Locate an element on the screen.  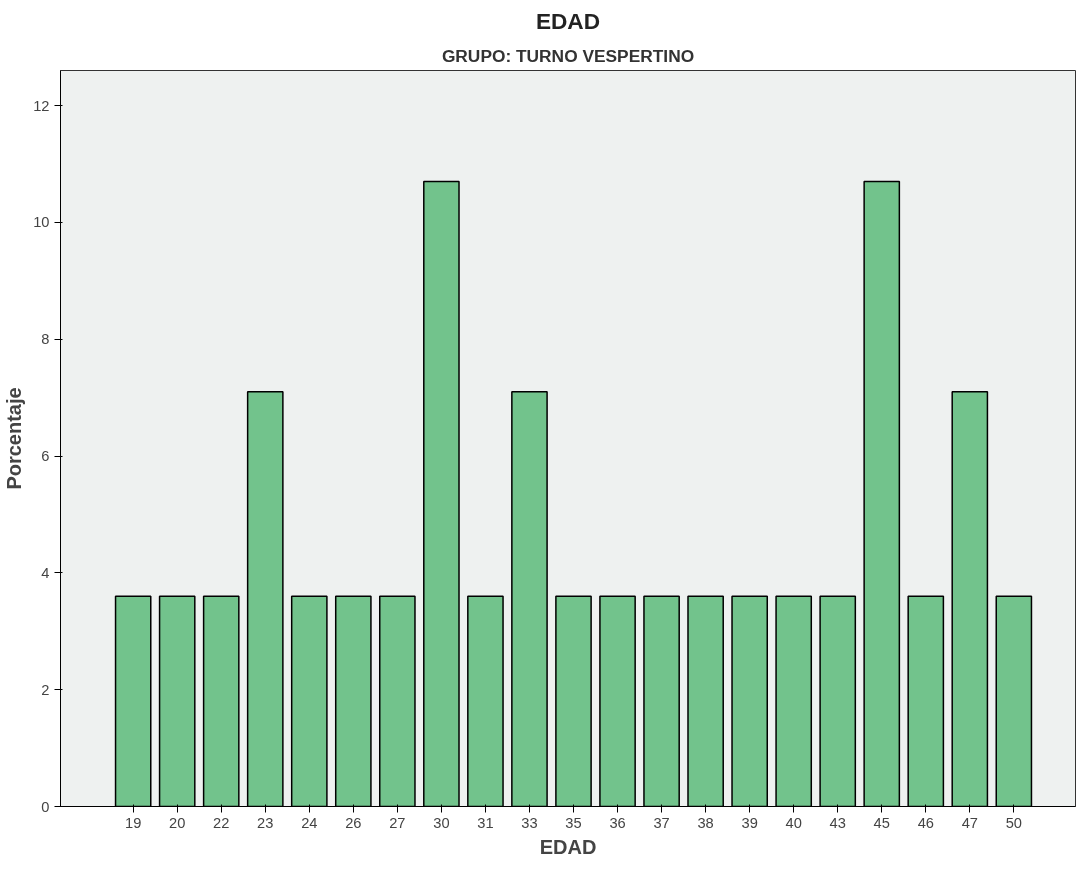
y-tick-label: 4 is located at coordinates (45, 572).